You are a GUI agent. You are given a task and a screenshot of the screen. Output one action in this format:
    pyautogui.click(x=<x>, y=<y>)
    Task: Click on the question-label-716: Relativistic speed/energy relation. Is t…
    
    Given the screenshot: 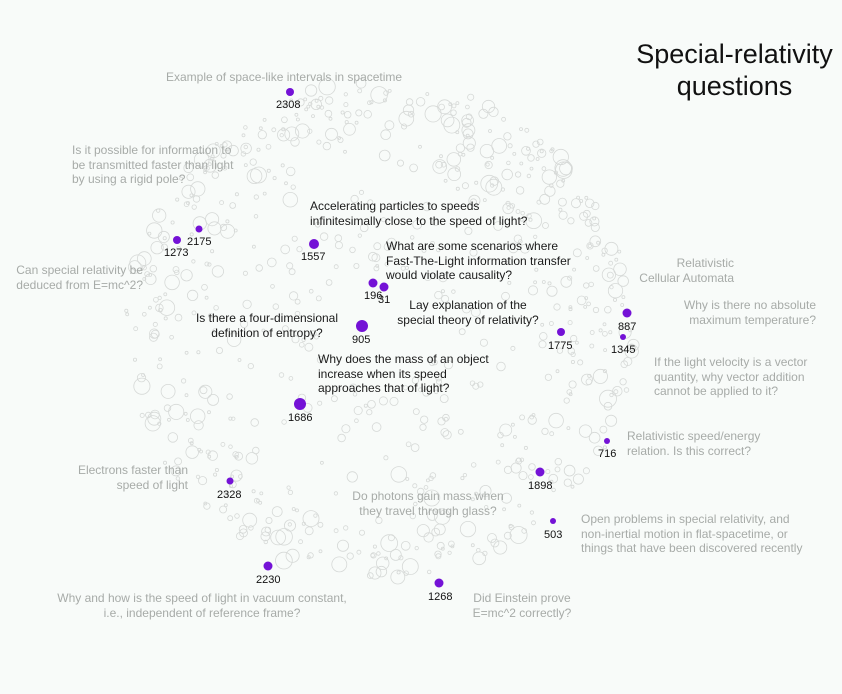 What is the action you would take?
    pyautogui.click(x=694, y=443)
    